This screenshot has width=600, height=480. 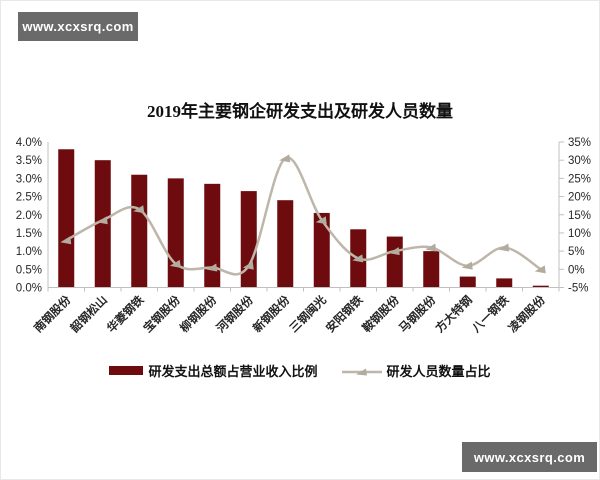 I want to click on watermark-top-left: www.xcxsrq.com, so click(x=78, y=26).